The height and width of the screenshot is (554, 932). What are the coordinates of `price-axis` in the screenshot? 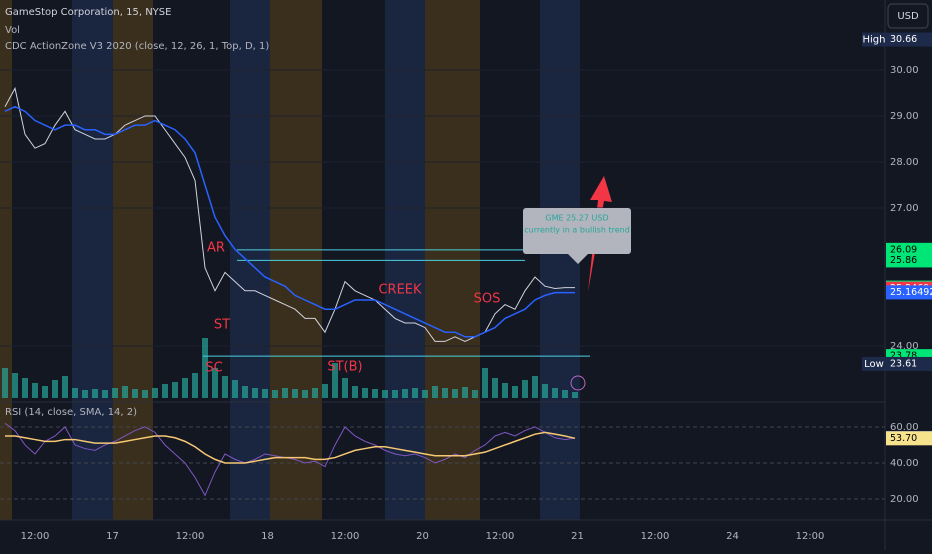 It's located at (908, 275).